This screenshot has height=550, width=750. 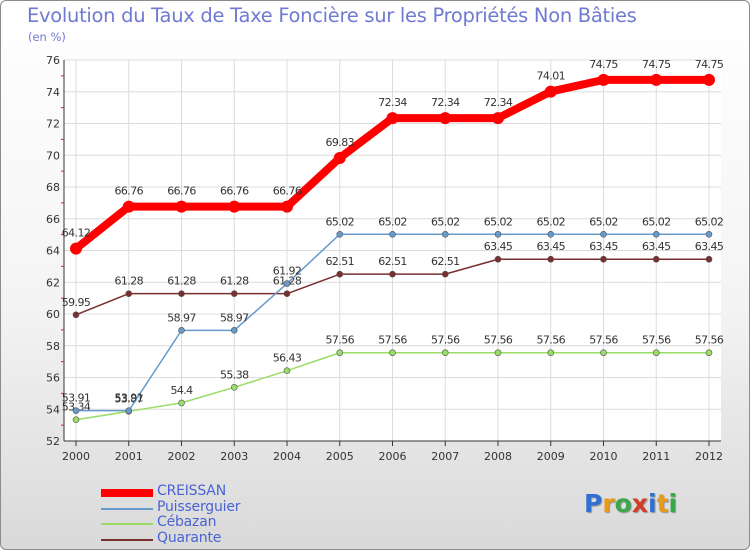 What do you see at coordinates (47, 37) in the screenshot?
I see `unit-label: (en %)` at bounding box center [47, 37].